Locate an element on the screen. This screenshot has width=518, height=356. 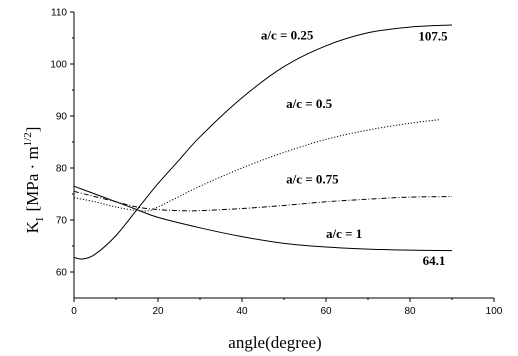
y-tick-label: 110 is located at coordinates (59, 13).